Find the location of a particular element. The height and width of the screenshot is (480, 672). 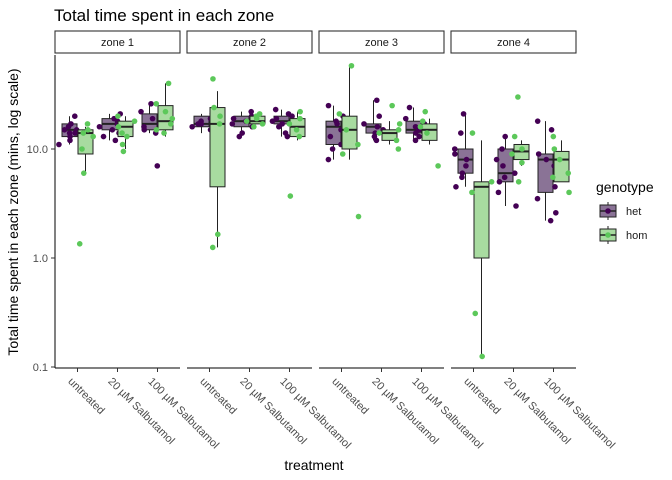

x-axis-title: treatment is located at coordinates (313, 465).